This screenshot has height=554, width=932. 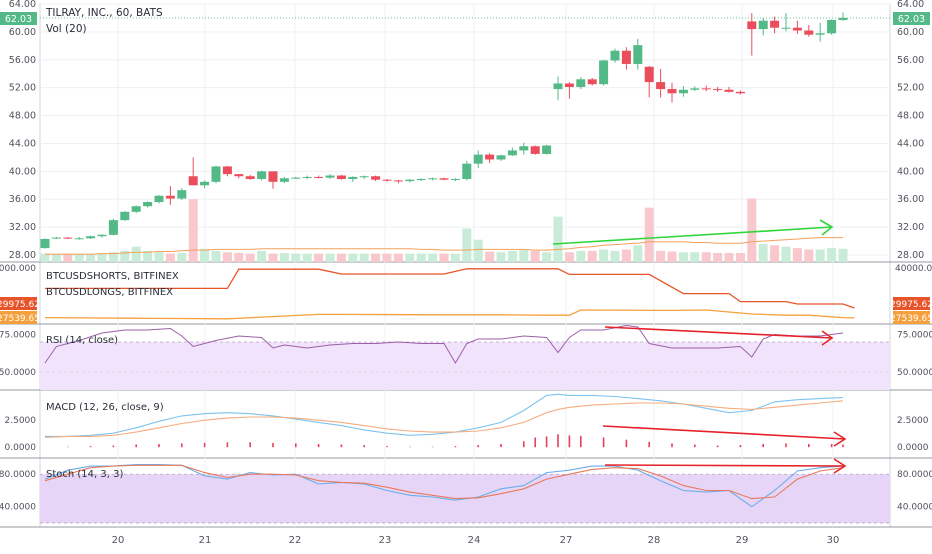 What do you see at coordinates (21, 421) in the screenshot?
I see `macd-axis-label-left: 2.5000` at bounding box center [21, 421].